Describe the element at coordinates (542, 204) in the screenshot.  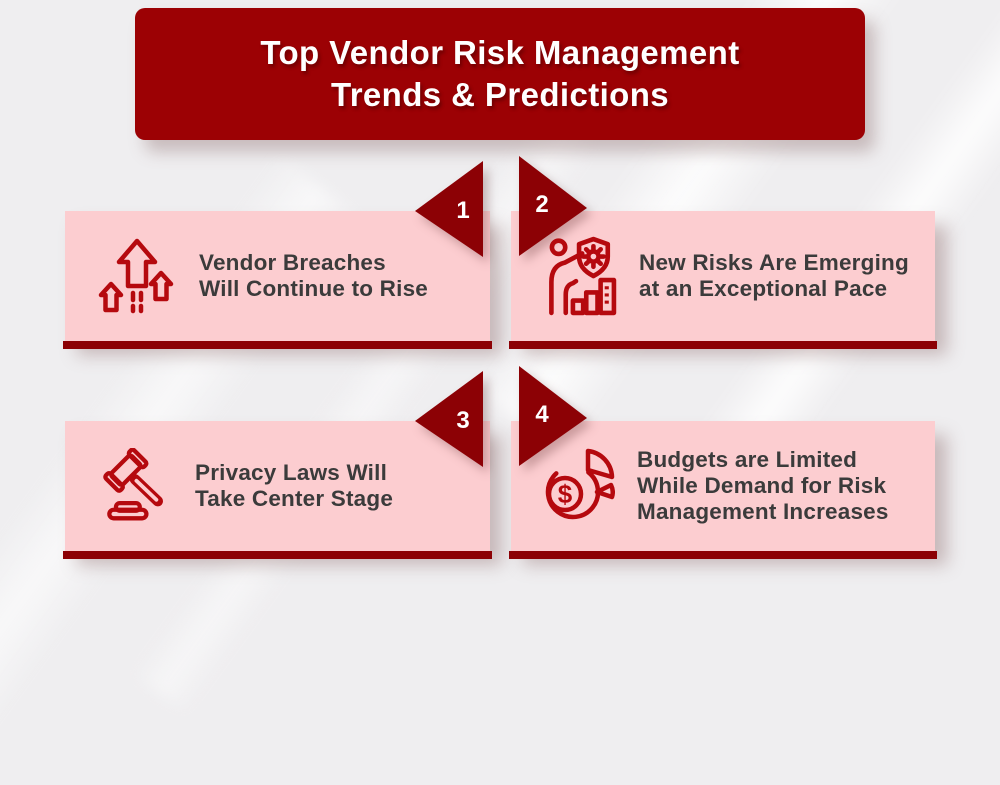
I see `card-number: 2` at that location.